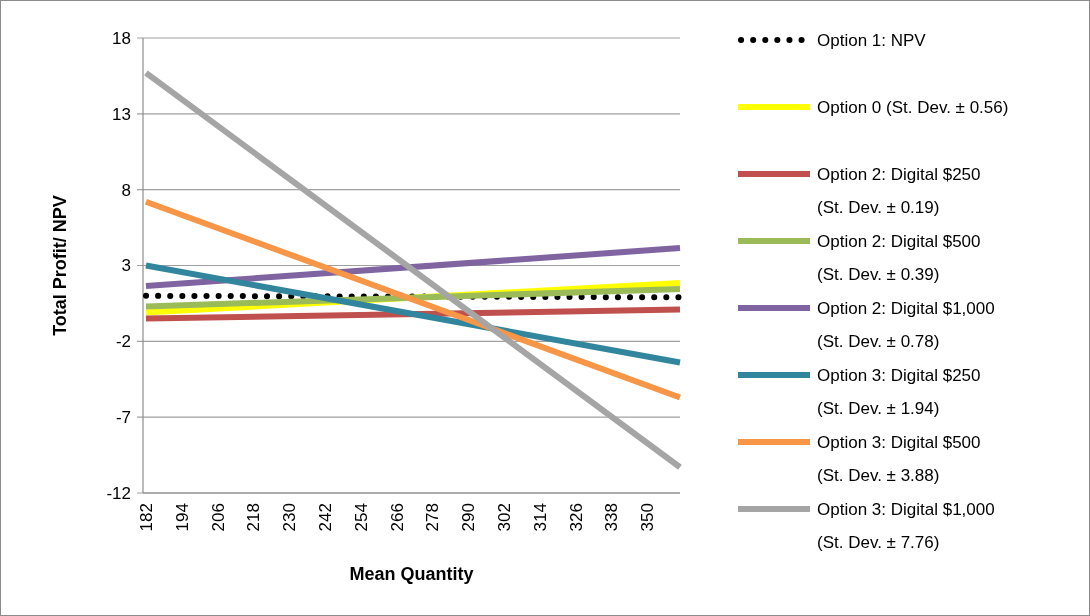 The width and height of the screenshot is (1090, 616). I want to click on x-tick-label: 206, so click(218, 517).